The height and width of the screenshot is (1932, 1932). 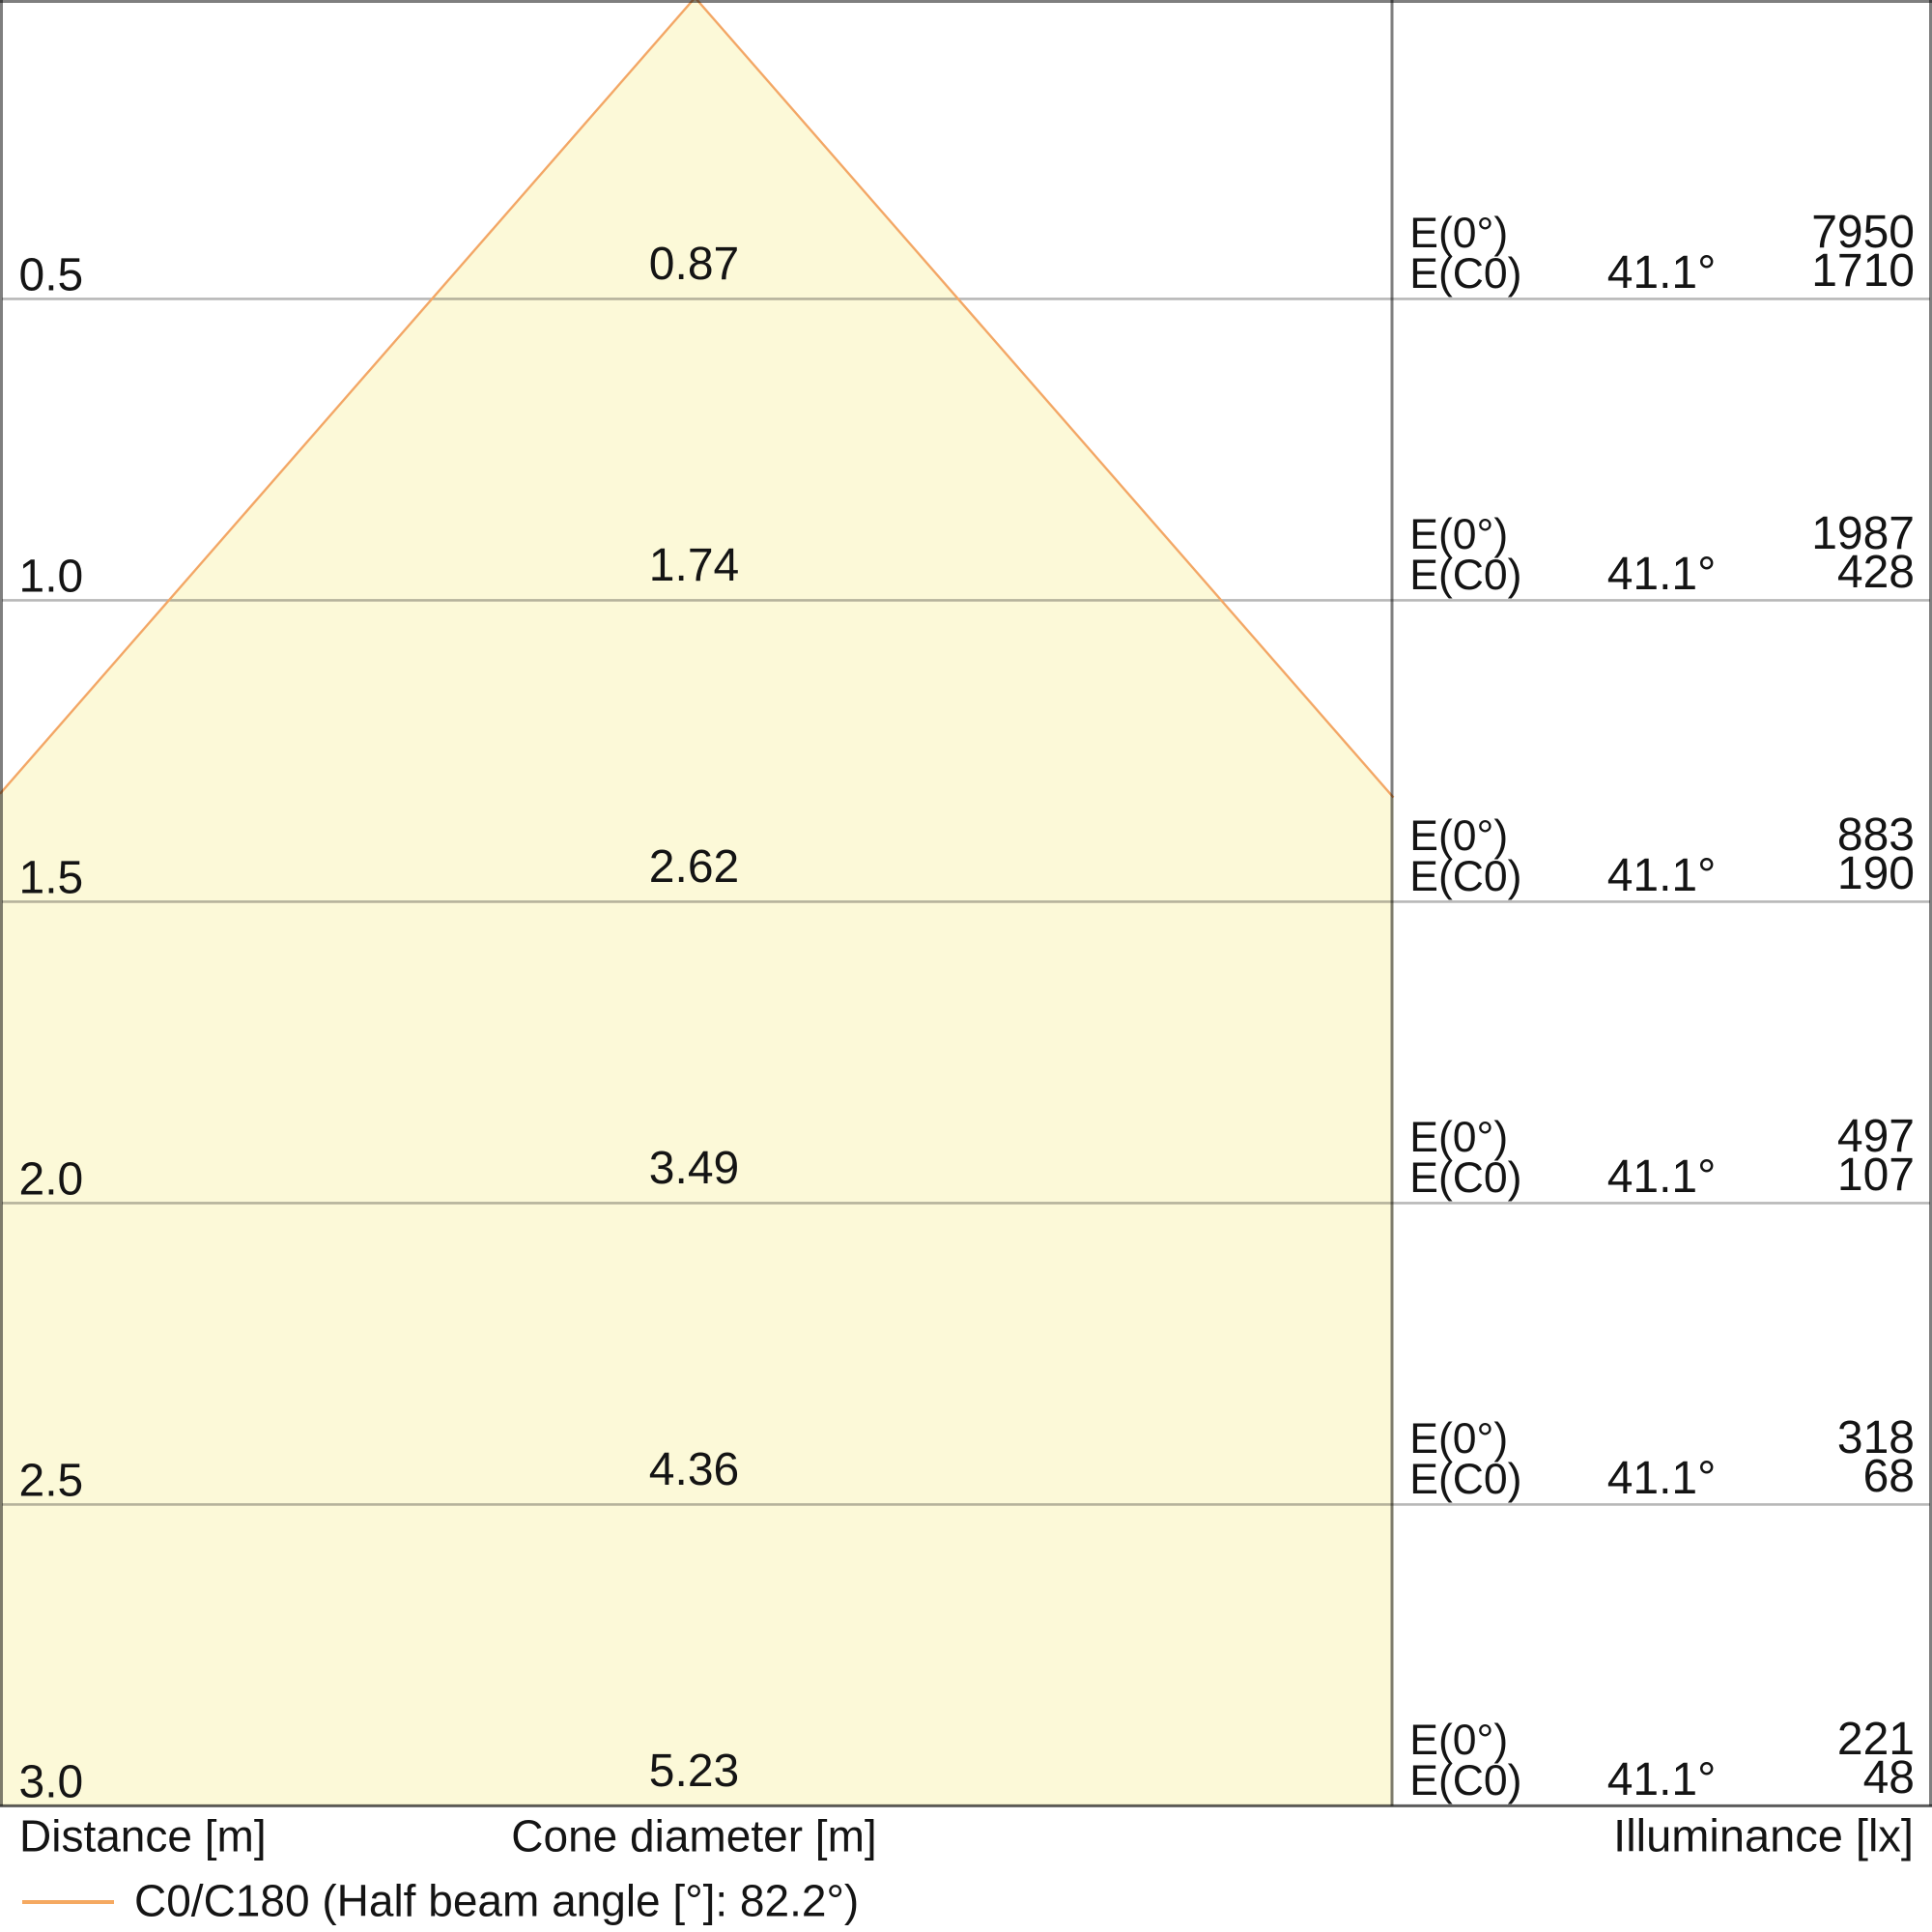 I want to click on svg-text: 48, so click(x=1889, y=1778).